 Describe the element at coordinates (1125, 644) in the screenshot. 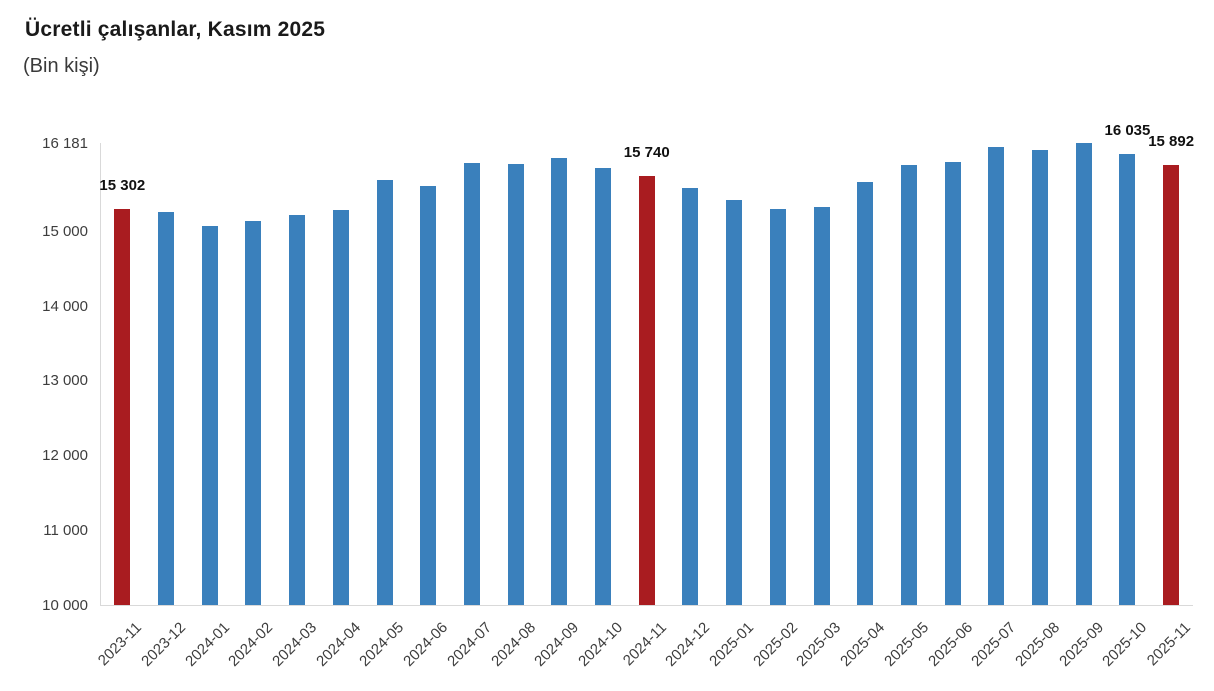

I see `x-axis-tick-label: 2025-10` at that location.